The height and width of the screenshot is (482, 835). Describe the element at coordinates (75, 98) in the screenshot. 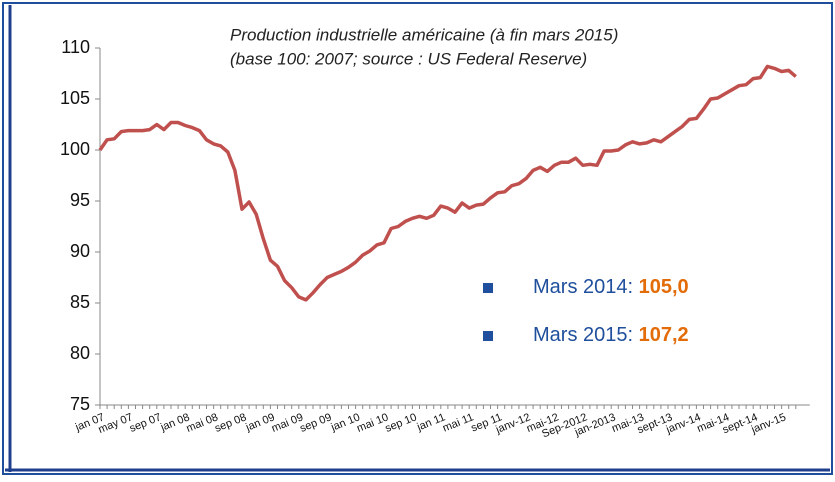

I see `y-tick-label: 105` at that location.